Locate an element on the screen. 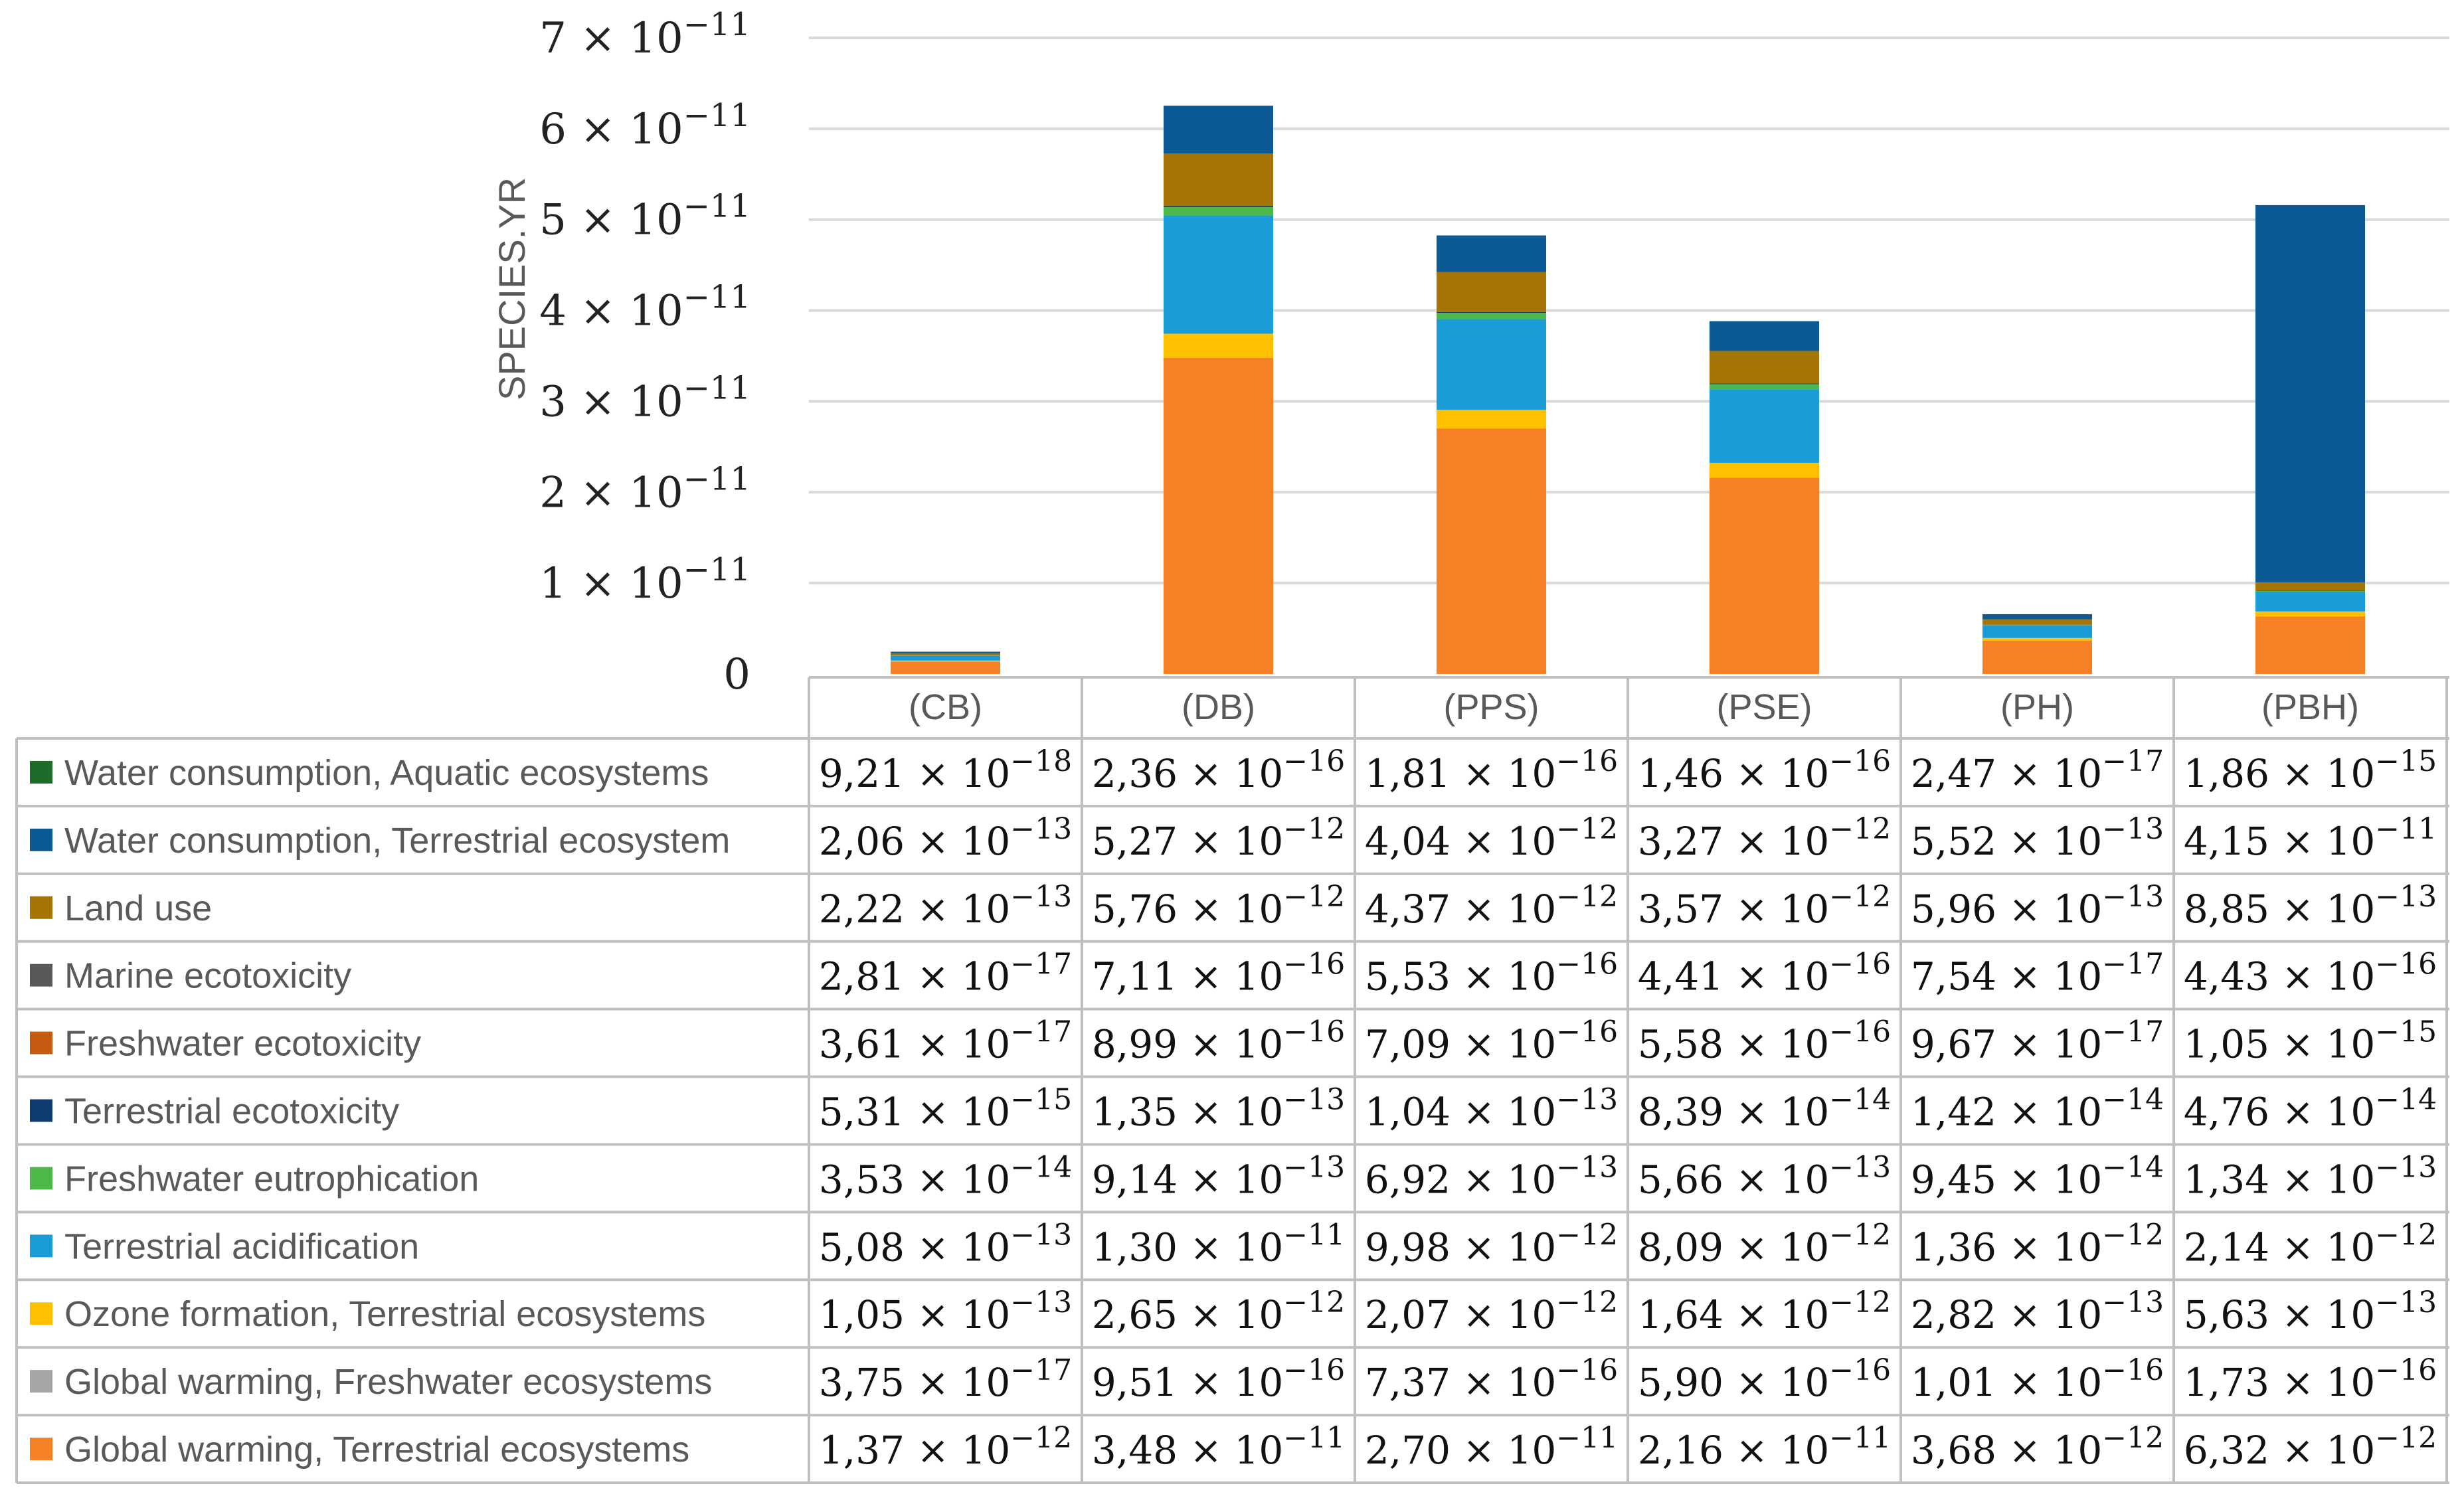 This screenshot has height=1510, width=2464. table-cell-value: 9,14 × 10⁻¹³ is located at coordinates (1218, 1176).